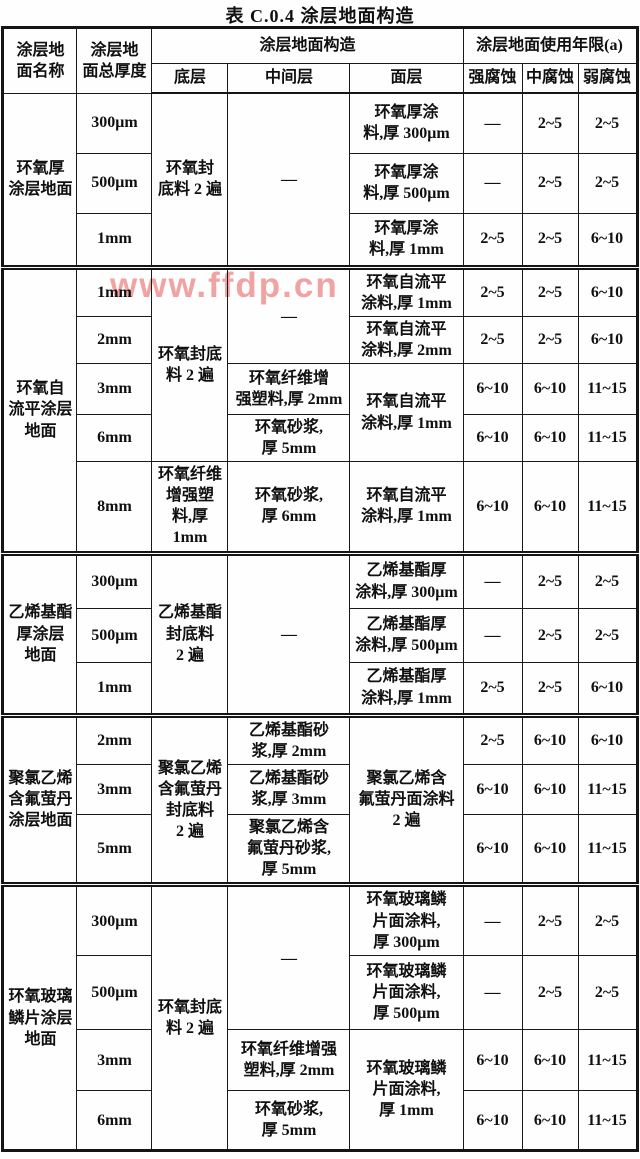 The height and width of the screenshot is (1159, 640). I want to click on cell-middle-layer: 乙烯基酯砂 浆,厚 3mm, so click(289, 789).